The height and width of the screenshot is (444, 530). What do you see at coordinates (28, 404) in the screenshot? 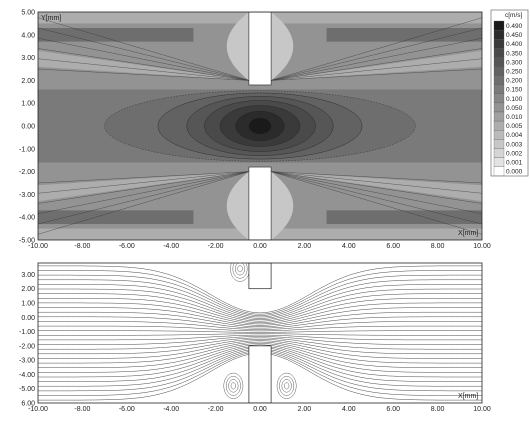
I see `streamline-y-tick: 6.00` at bounding box center [28, 404].